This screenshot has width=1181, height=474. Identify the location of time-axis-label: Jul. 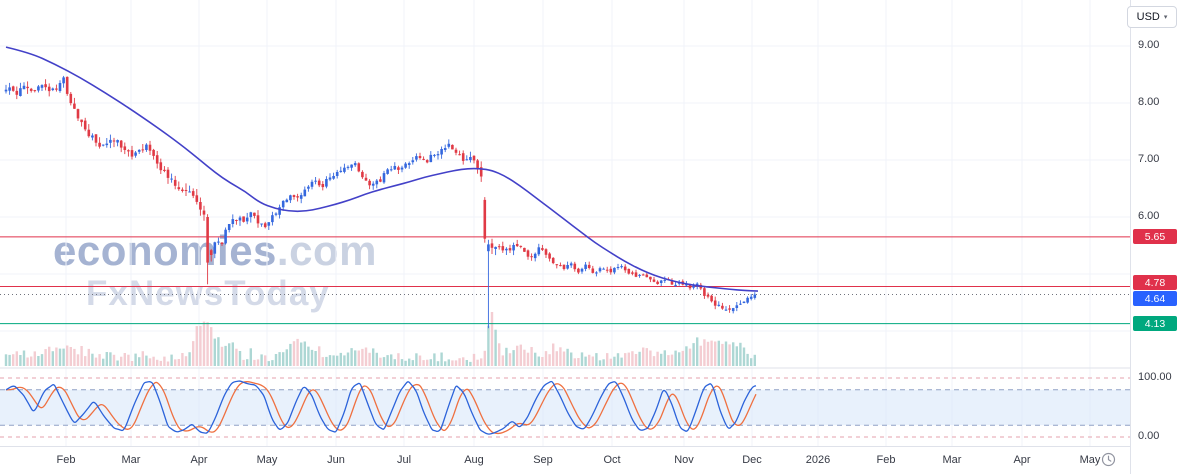
(404, 460).